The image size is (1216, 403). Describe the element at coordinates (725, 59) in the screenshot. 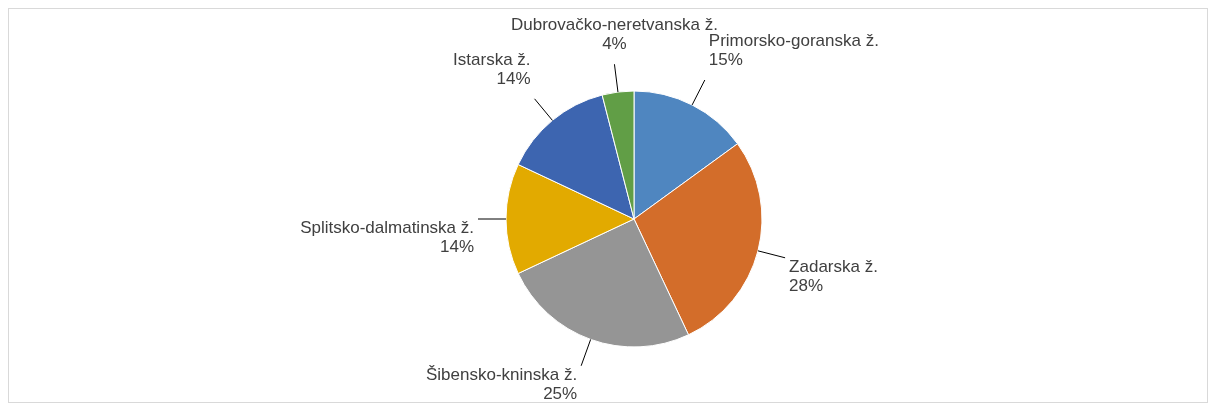

I see `data-label: 15%` at that location.